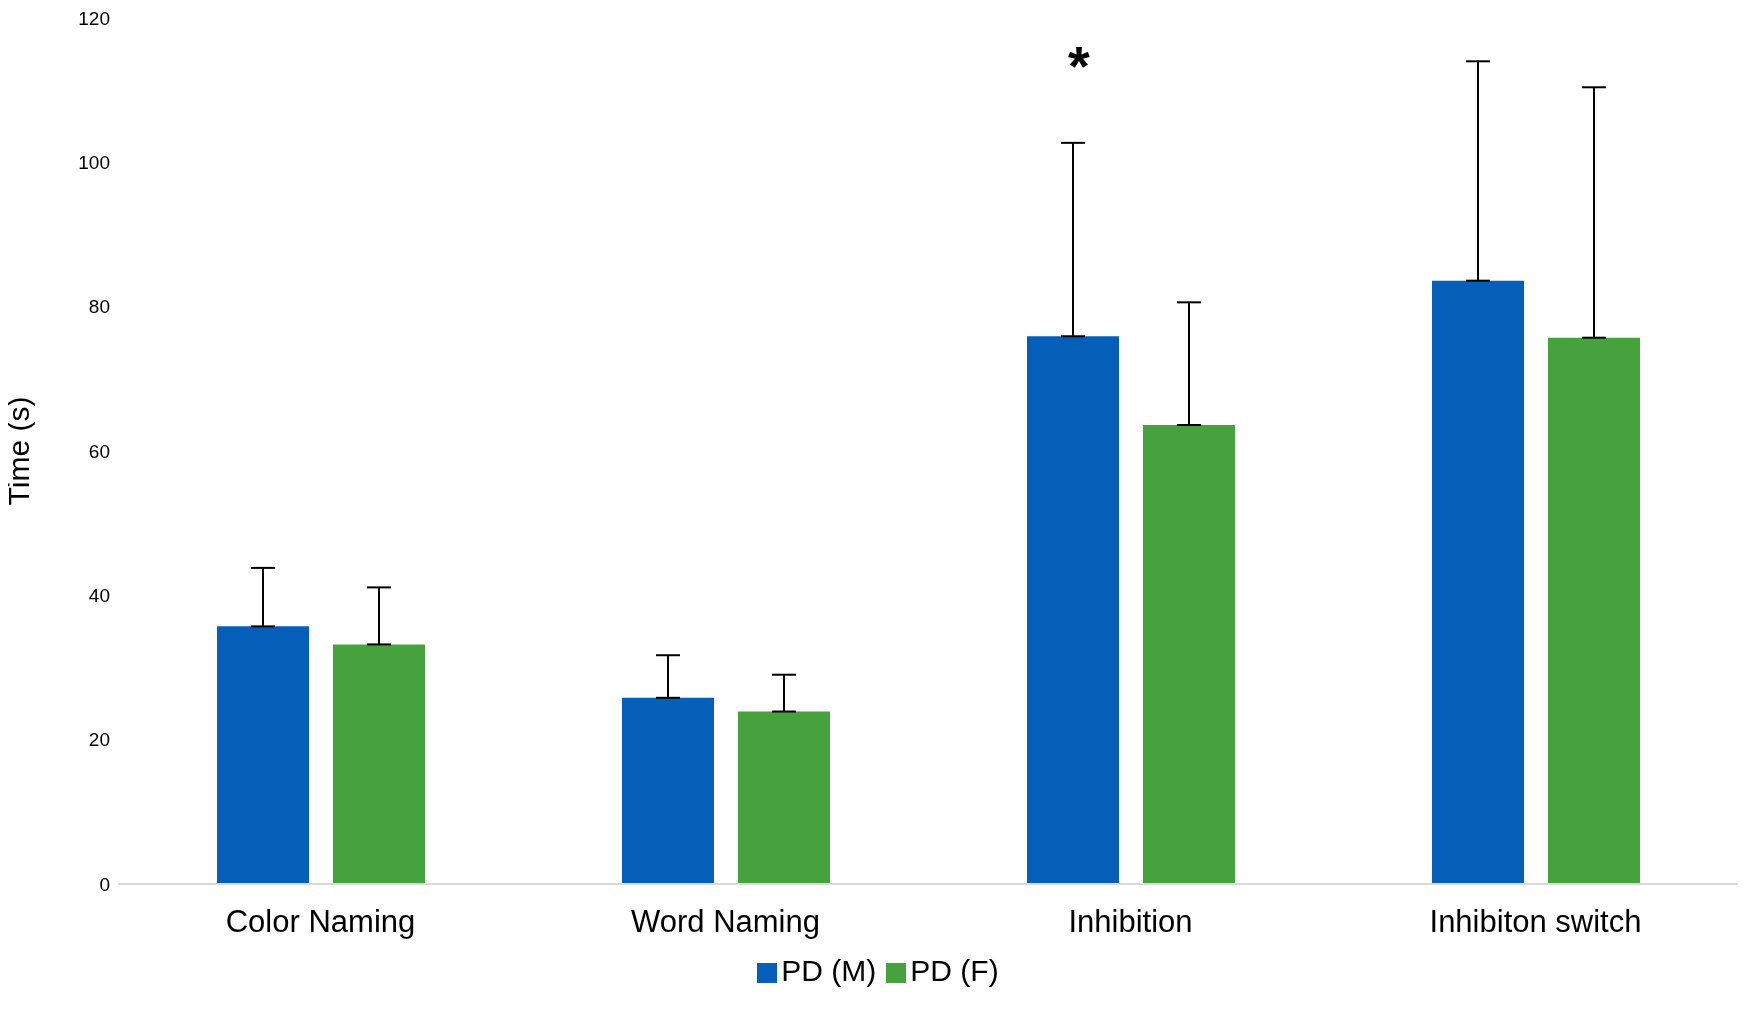 This screenshot has height=1009, width=1756. I want to click on y-tick-label: 20, so click(99, 740).